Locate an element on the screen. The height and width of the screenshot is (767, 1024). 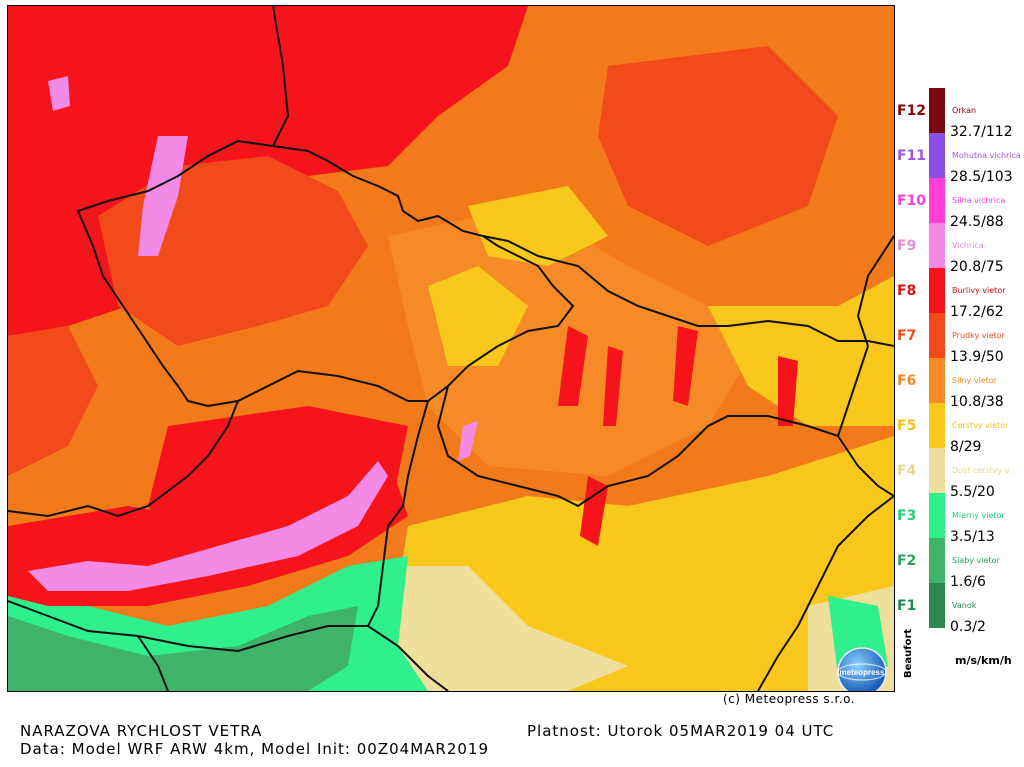
gust-zone-yellow-east is located at coordinates (801, 351).